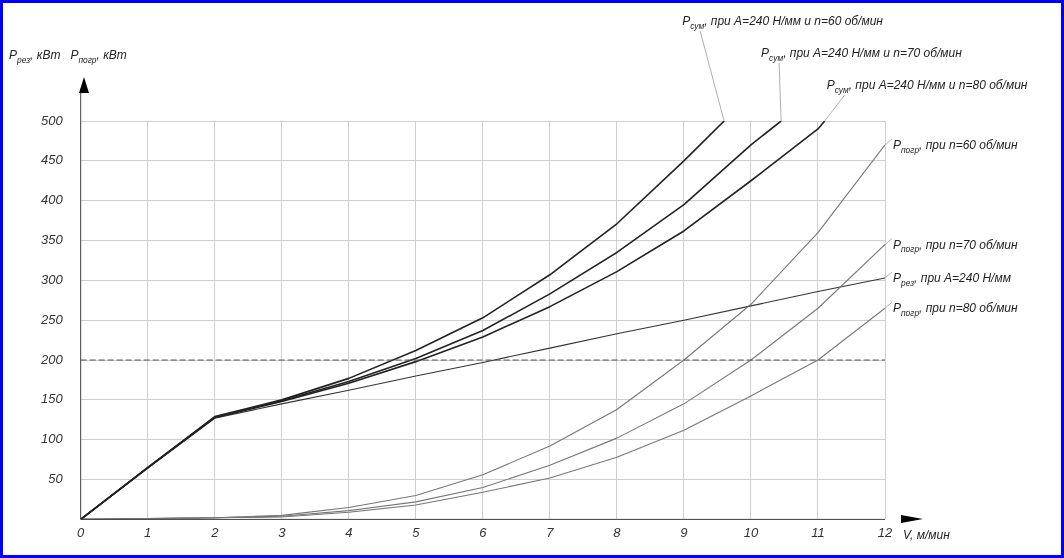 This screenshot has height=558, width=1064. I want to click on y-tick-label: 300, so click(52, 279).